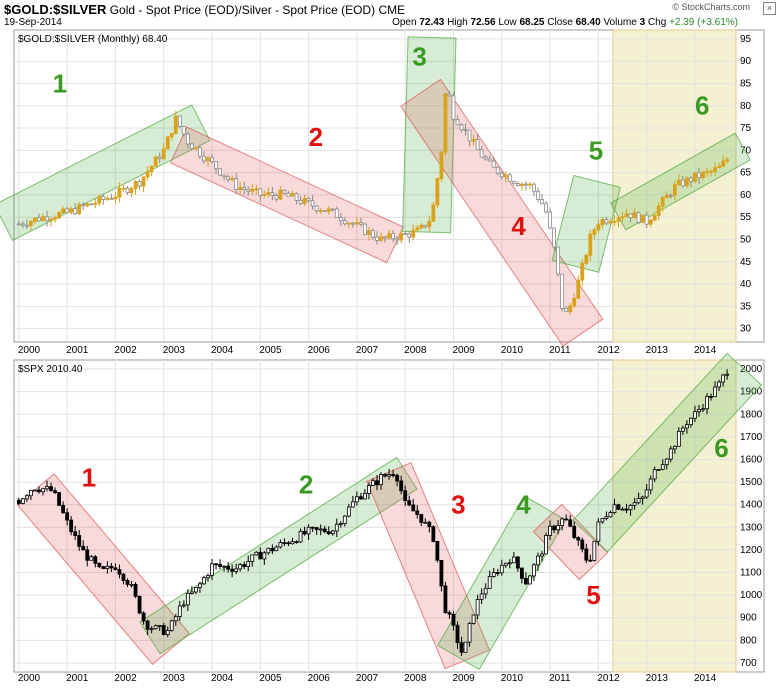  I want to click on ratio-wave-label-4: 4, so click(518, 226).